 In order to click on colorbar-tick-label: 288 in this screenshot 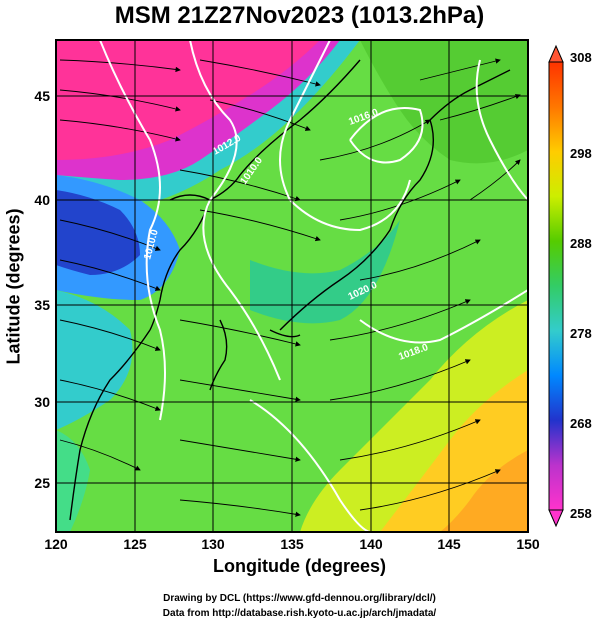, I will do `click(581, 243)`.